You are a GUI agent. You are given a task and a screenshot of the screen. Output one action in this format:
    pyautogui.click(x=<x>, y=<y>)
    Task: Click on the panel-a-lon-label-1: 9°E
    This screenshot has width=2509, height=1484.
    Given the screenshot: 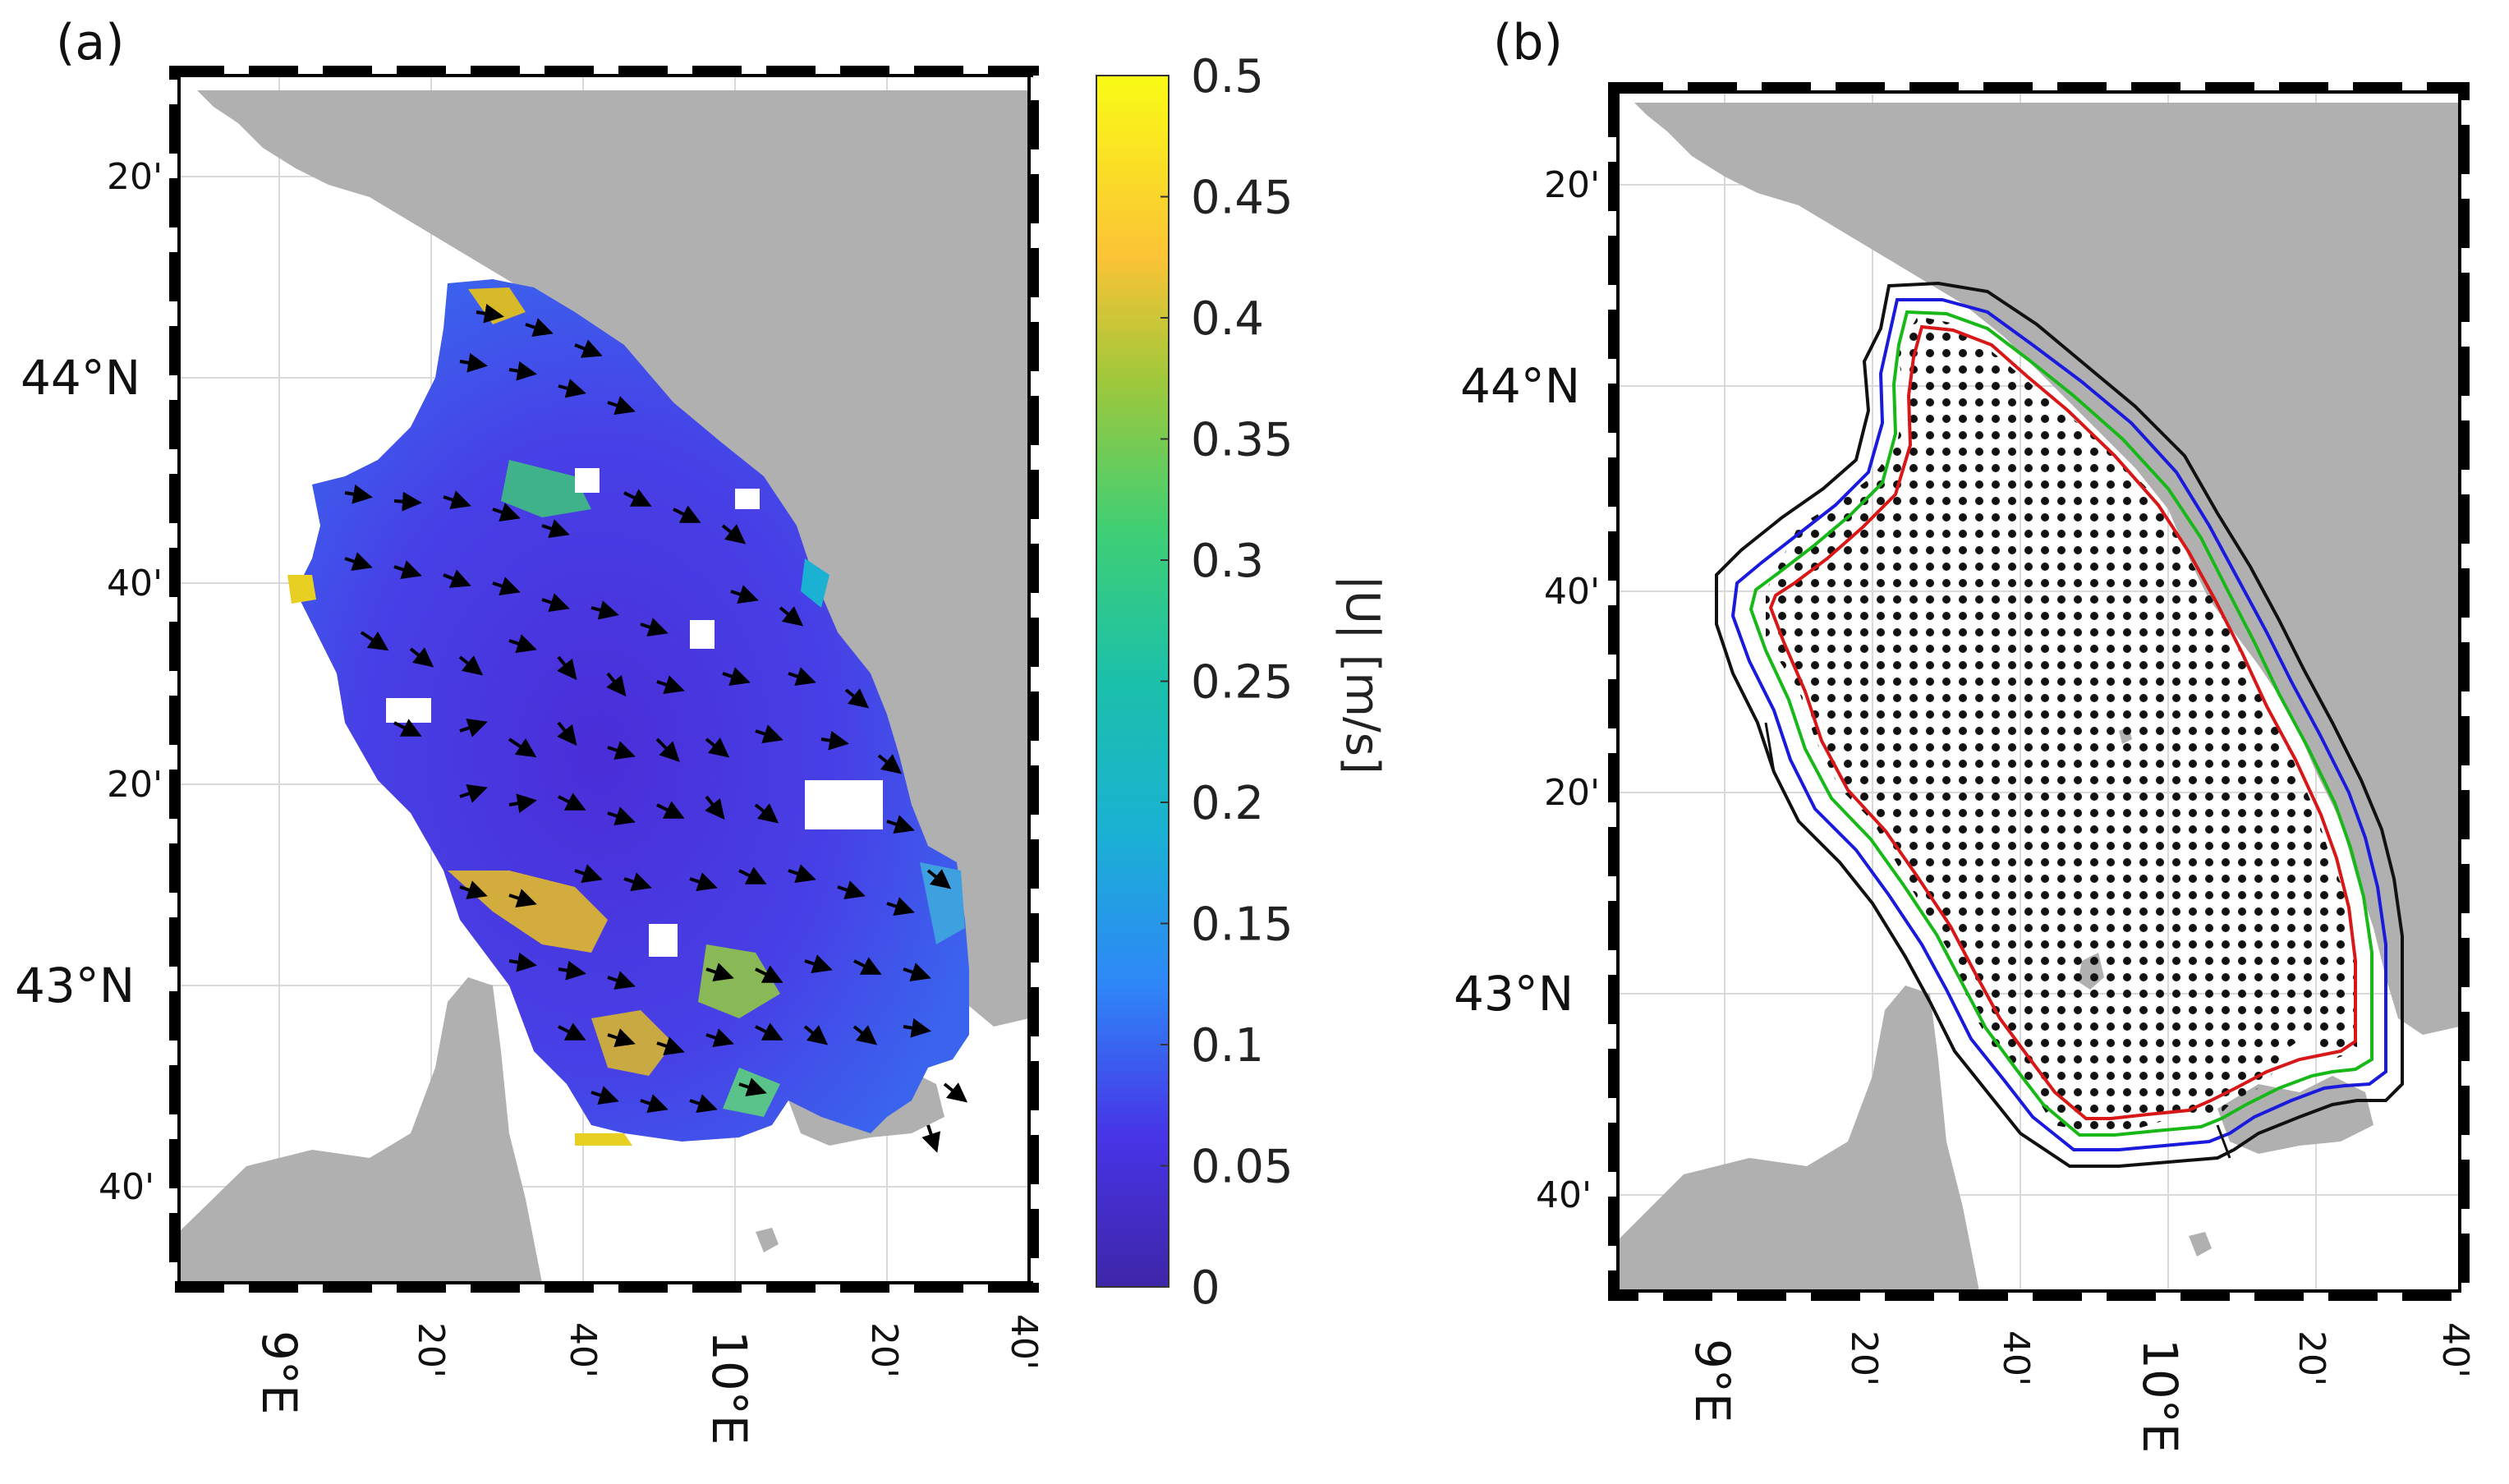 What is the action you would take?
    pyautogui.click(x=279, y=1373)
    